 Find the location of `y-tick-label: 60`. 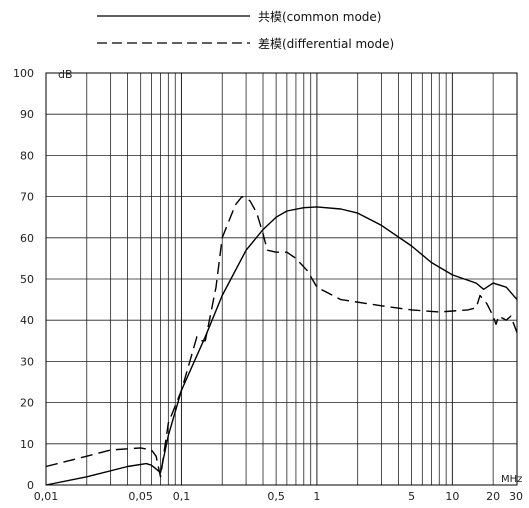

y-tick-label: 60 is located at coordinates (27, 238).